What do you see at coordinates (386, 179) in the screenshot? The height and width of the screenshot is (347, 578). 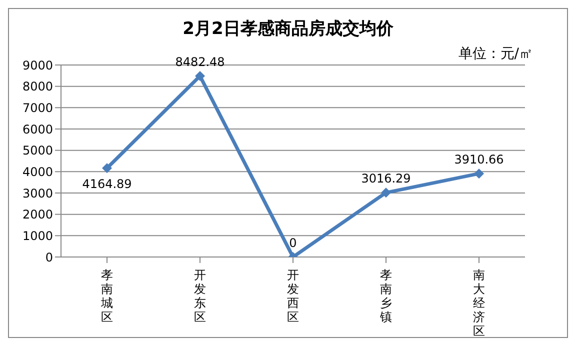 I see `data-label: 3016.29` at bounding box center [386, 179].